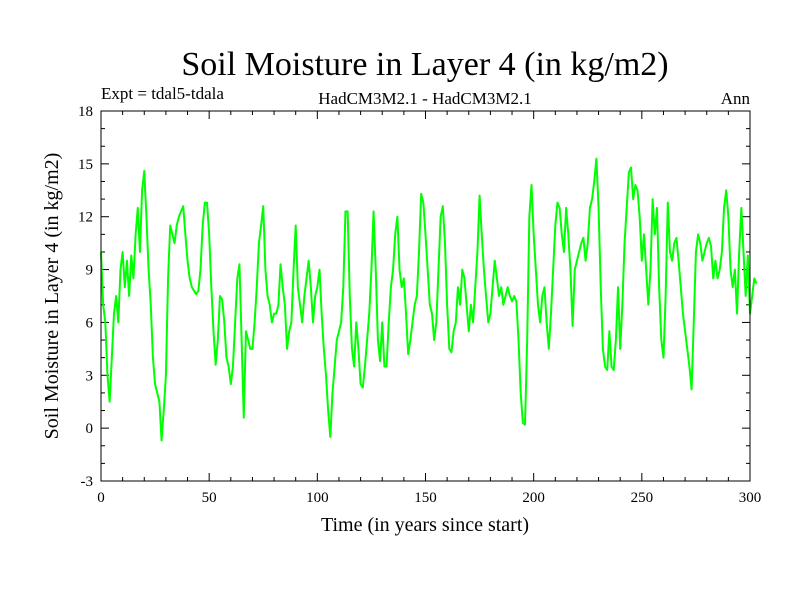 This screenshot has height=600, width=800. I want to click on x-axis-label: Time (in years since start), so click(425, 525).